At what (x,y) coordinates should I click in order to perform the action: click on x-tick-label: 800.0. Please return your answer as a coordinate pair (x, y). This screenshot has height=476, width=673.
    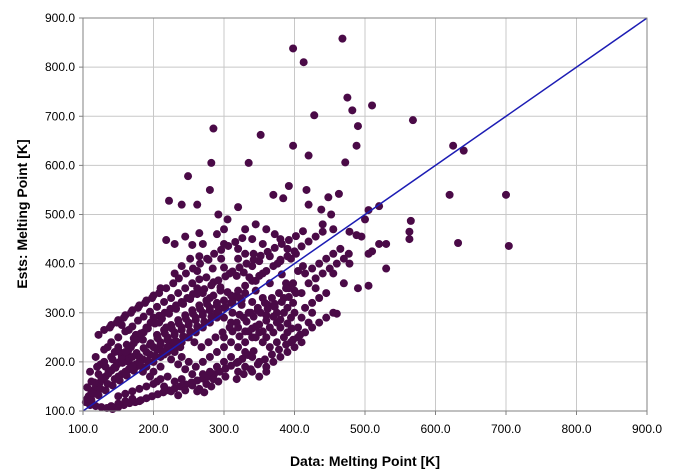
    Looking at the image, I should click on (576, 429).